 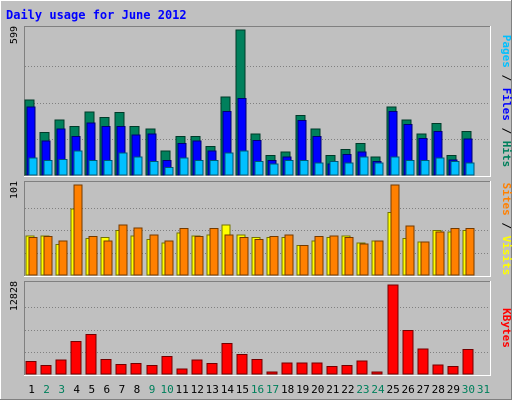 What do you see at coordinates (506, 78) in the screenshot?
I see `hits-files-pages-ylabel-part-1: /` at bounding box center [506, 78].